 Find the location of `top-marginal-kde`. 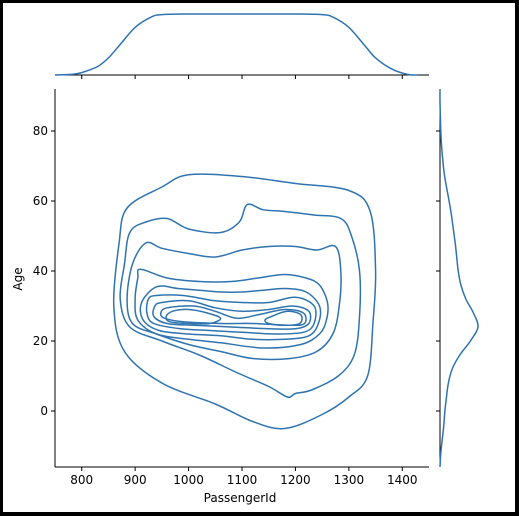

top-marginal-kde is located at coordinates (241, 44).